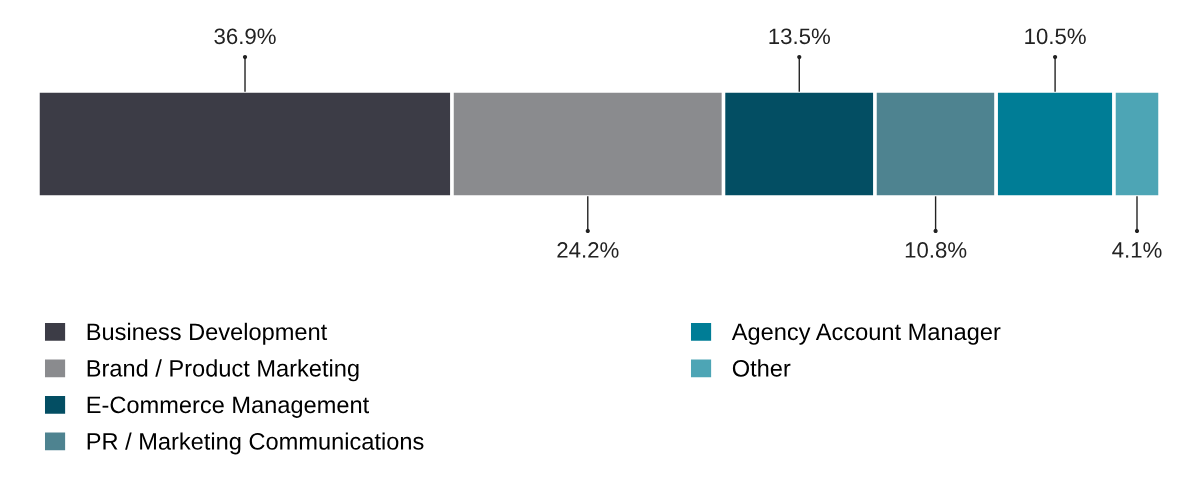 The width and height of the screenshot is (1204, 482). Describe the element at coordinates (1137, 250) in the screenshot. I see `data-label: 4.1%` at that location.